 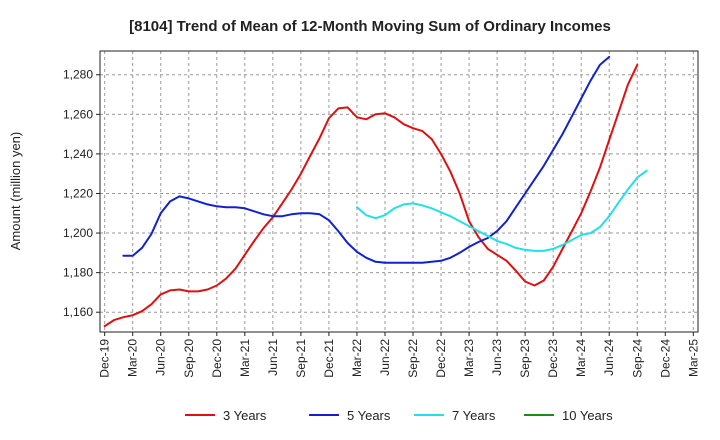 I want to click on legend-label-7-years: 7 Years, so click(x=474, y=415).